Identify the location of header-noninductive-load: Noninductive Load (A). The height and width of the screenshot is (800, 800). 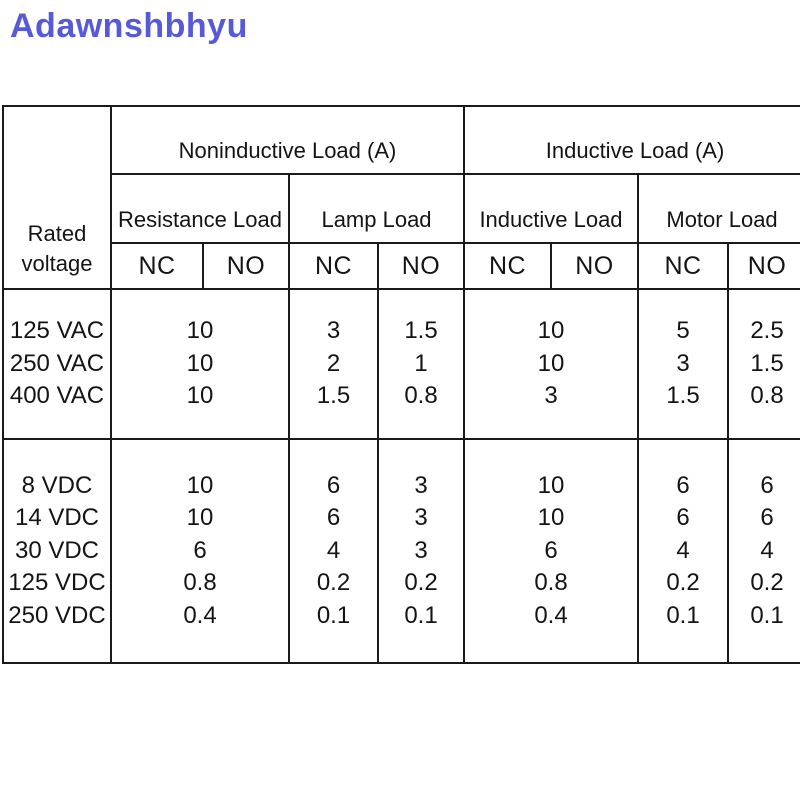
(287, 140).